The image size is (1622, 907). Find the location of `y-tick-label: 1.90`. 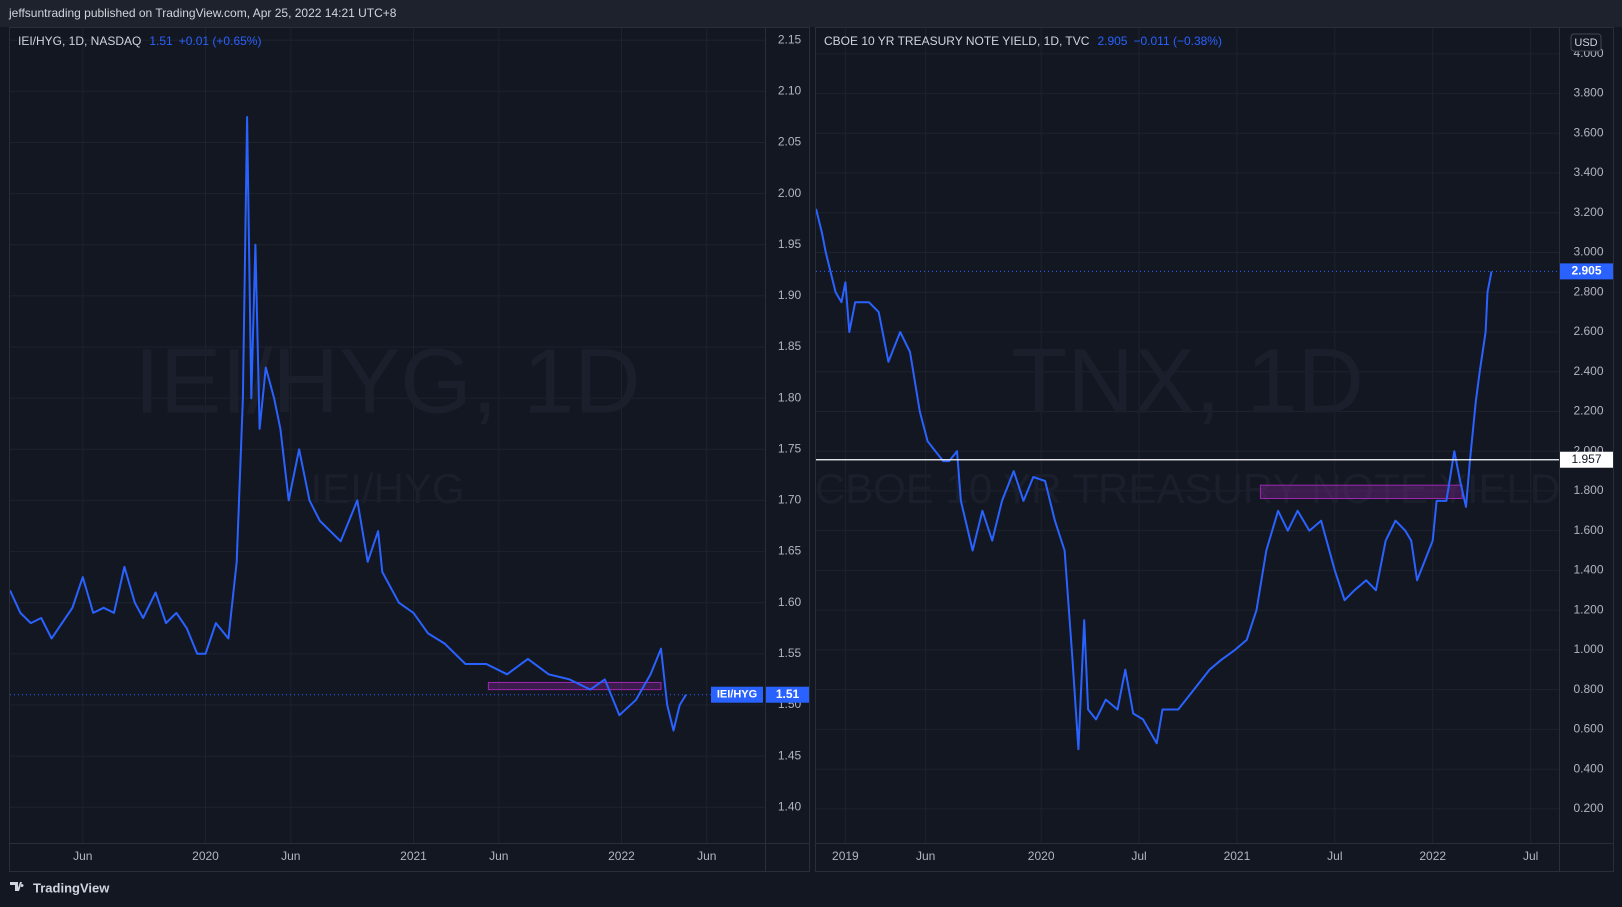

y-tick-label: 1.90 is located at coordinates (790, 295).